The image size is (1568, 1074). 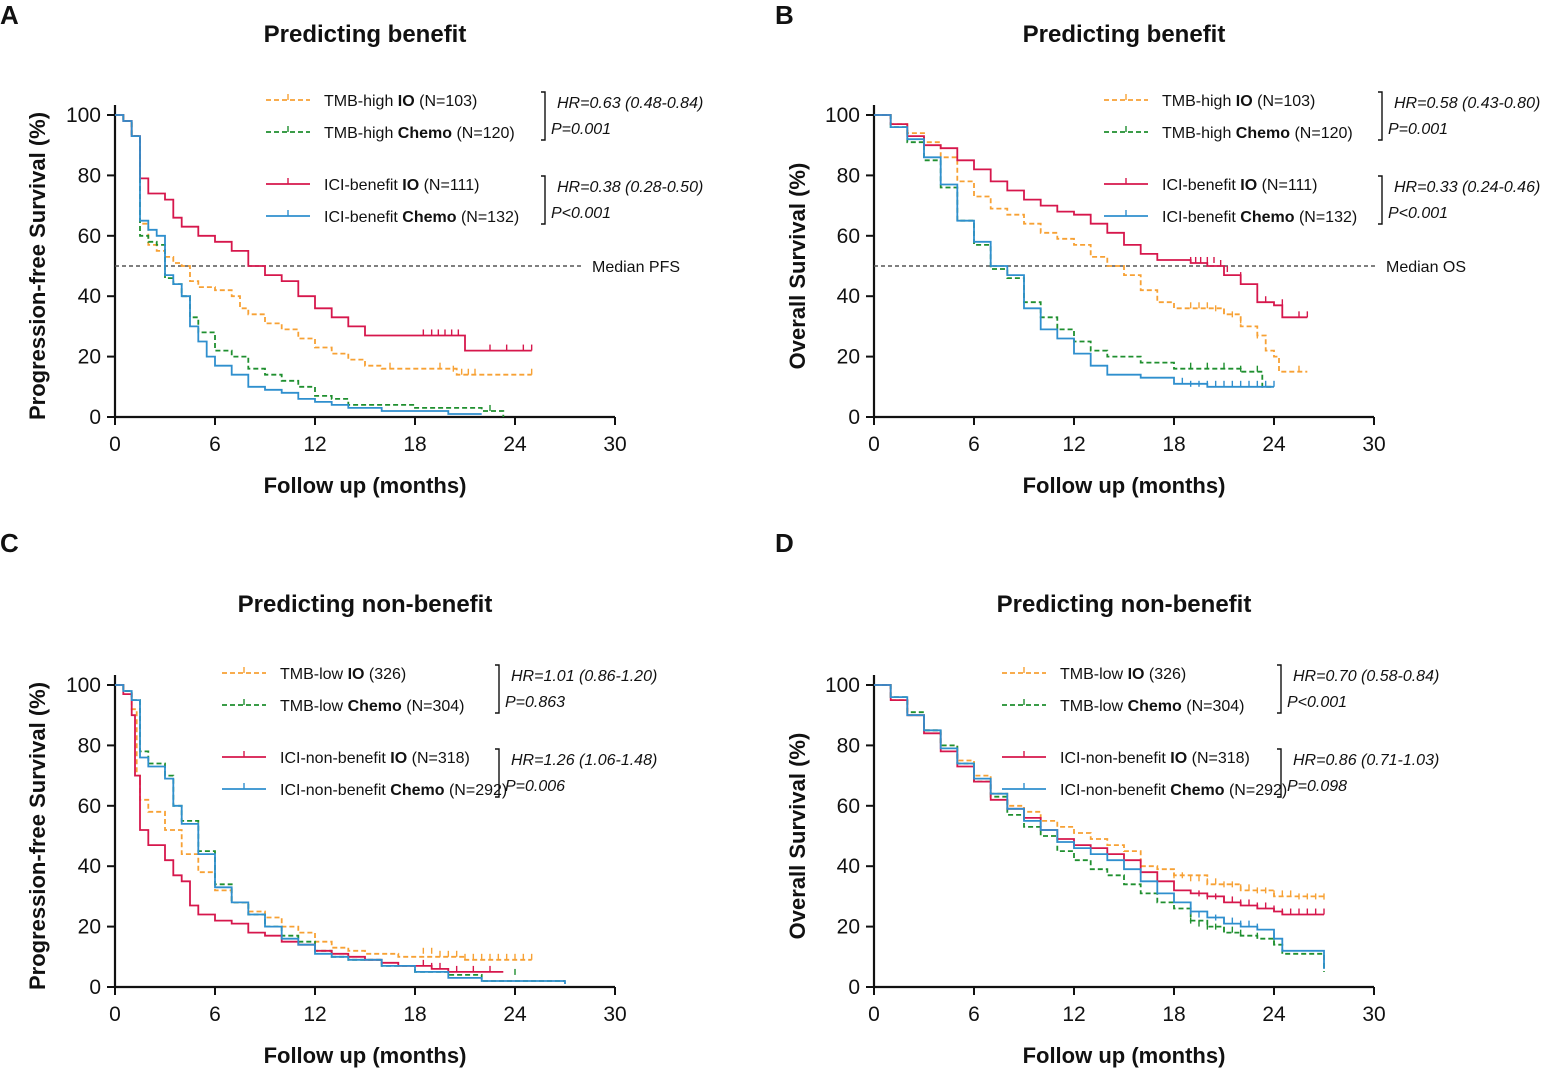 What do you see at coordinates (1317, 786) in the screenshot?
I see `p-value: P=0.098` at bounding box center [1317, 786].